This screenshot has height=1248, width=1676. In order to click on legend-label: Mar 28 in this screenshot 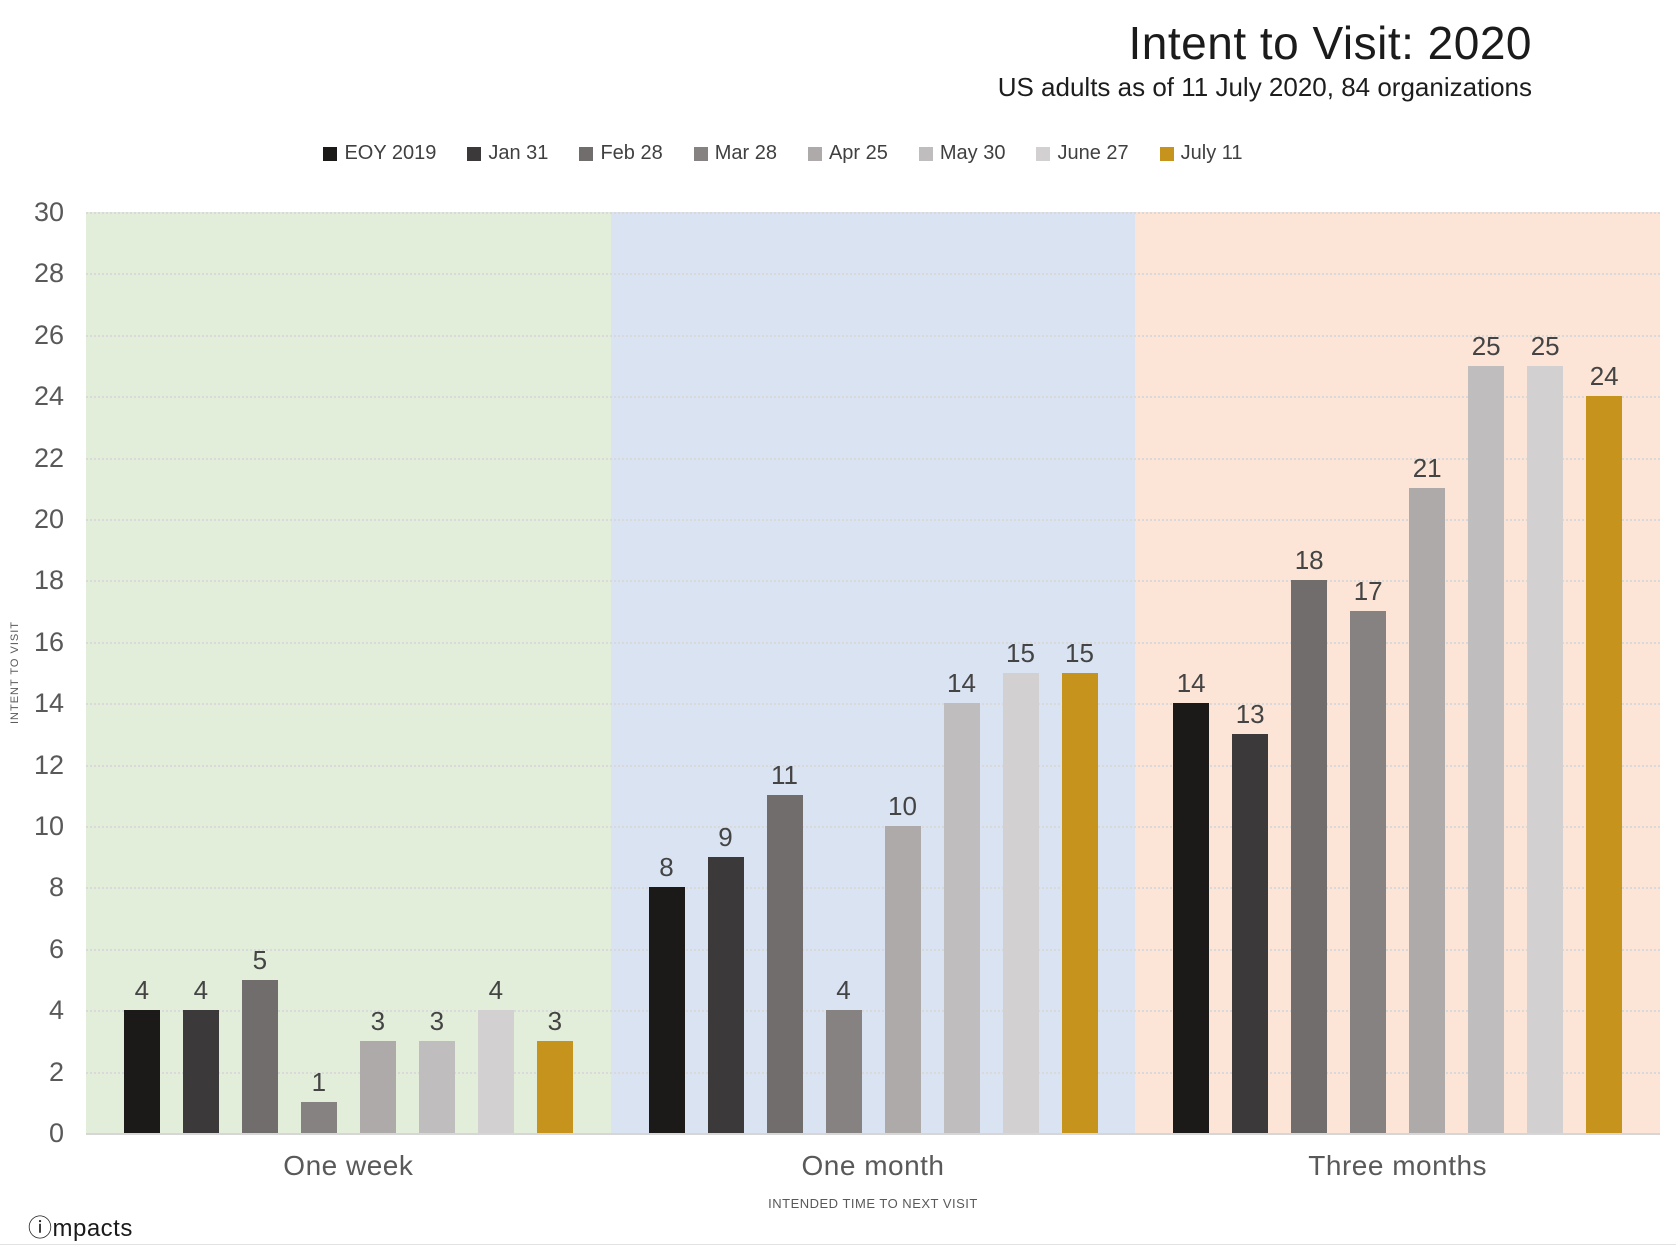, I will do `click(745, 153)`.